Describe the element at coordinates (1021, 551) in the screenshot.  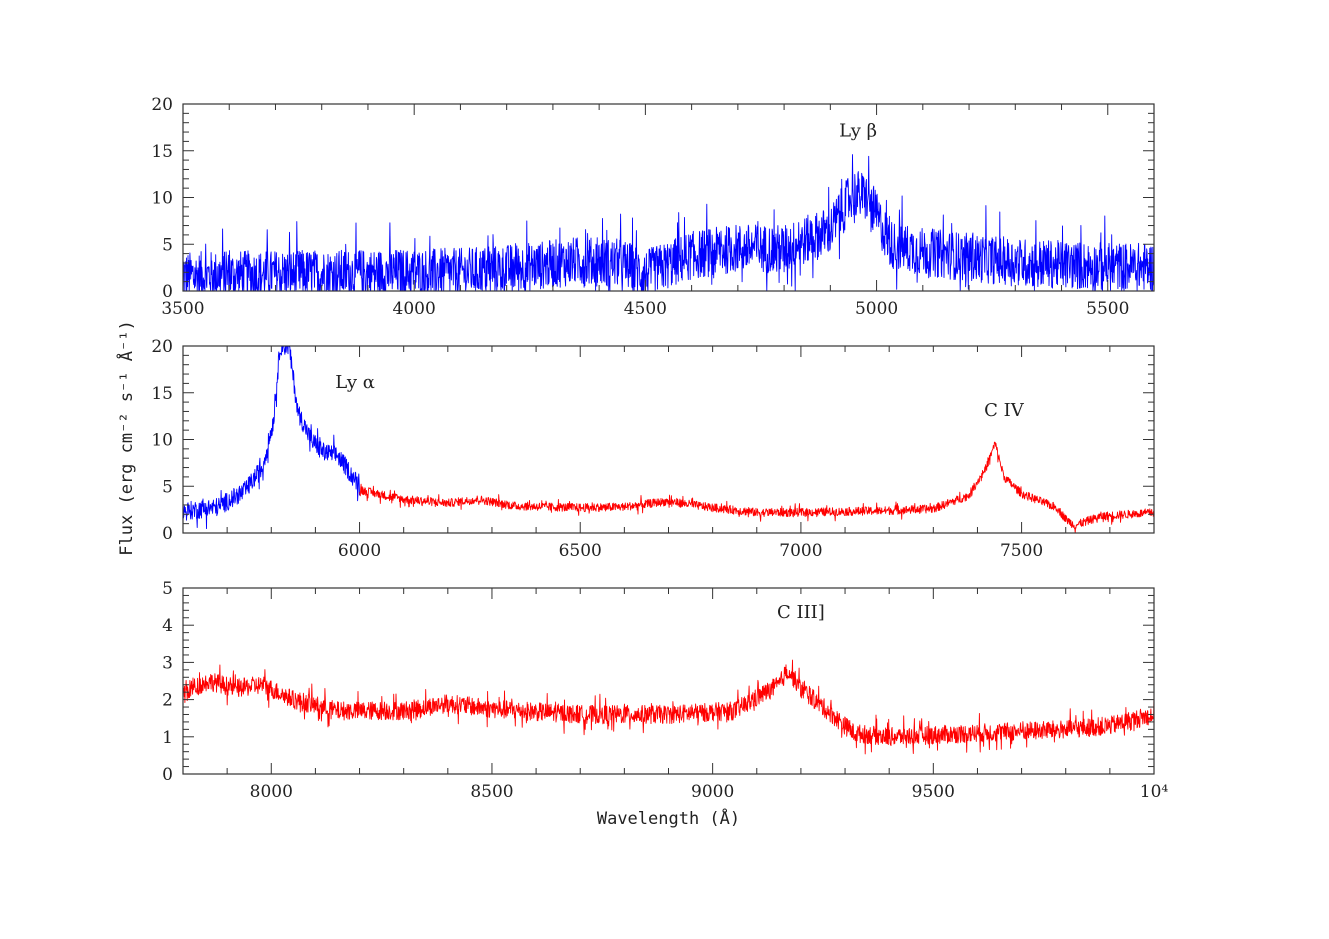
I see `x-tick-label: 7500` at that location.